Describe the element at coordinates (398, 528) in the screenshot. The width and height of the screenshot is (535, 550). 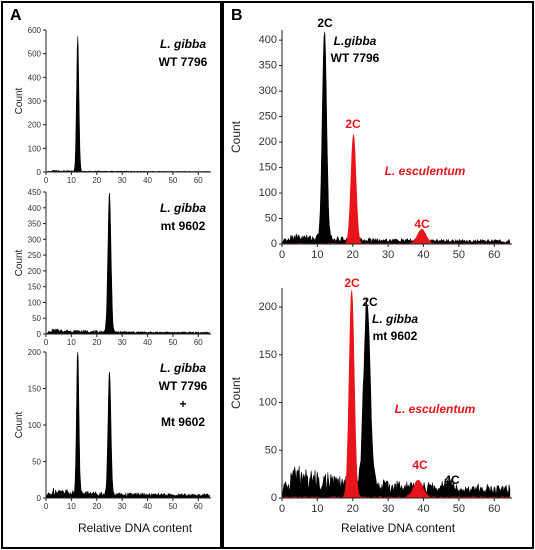
I see `panel-b-xlabel: Relative DNA content` at that location.